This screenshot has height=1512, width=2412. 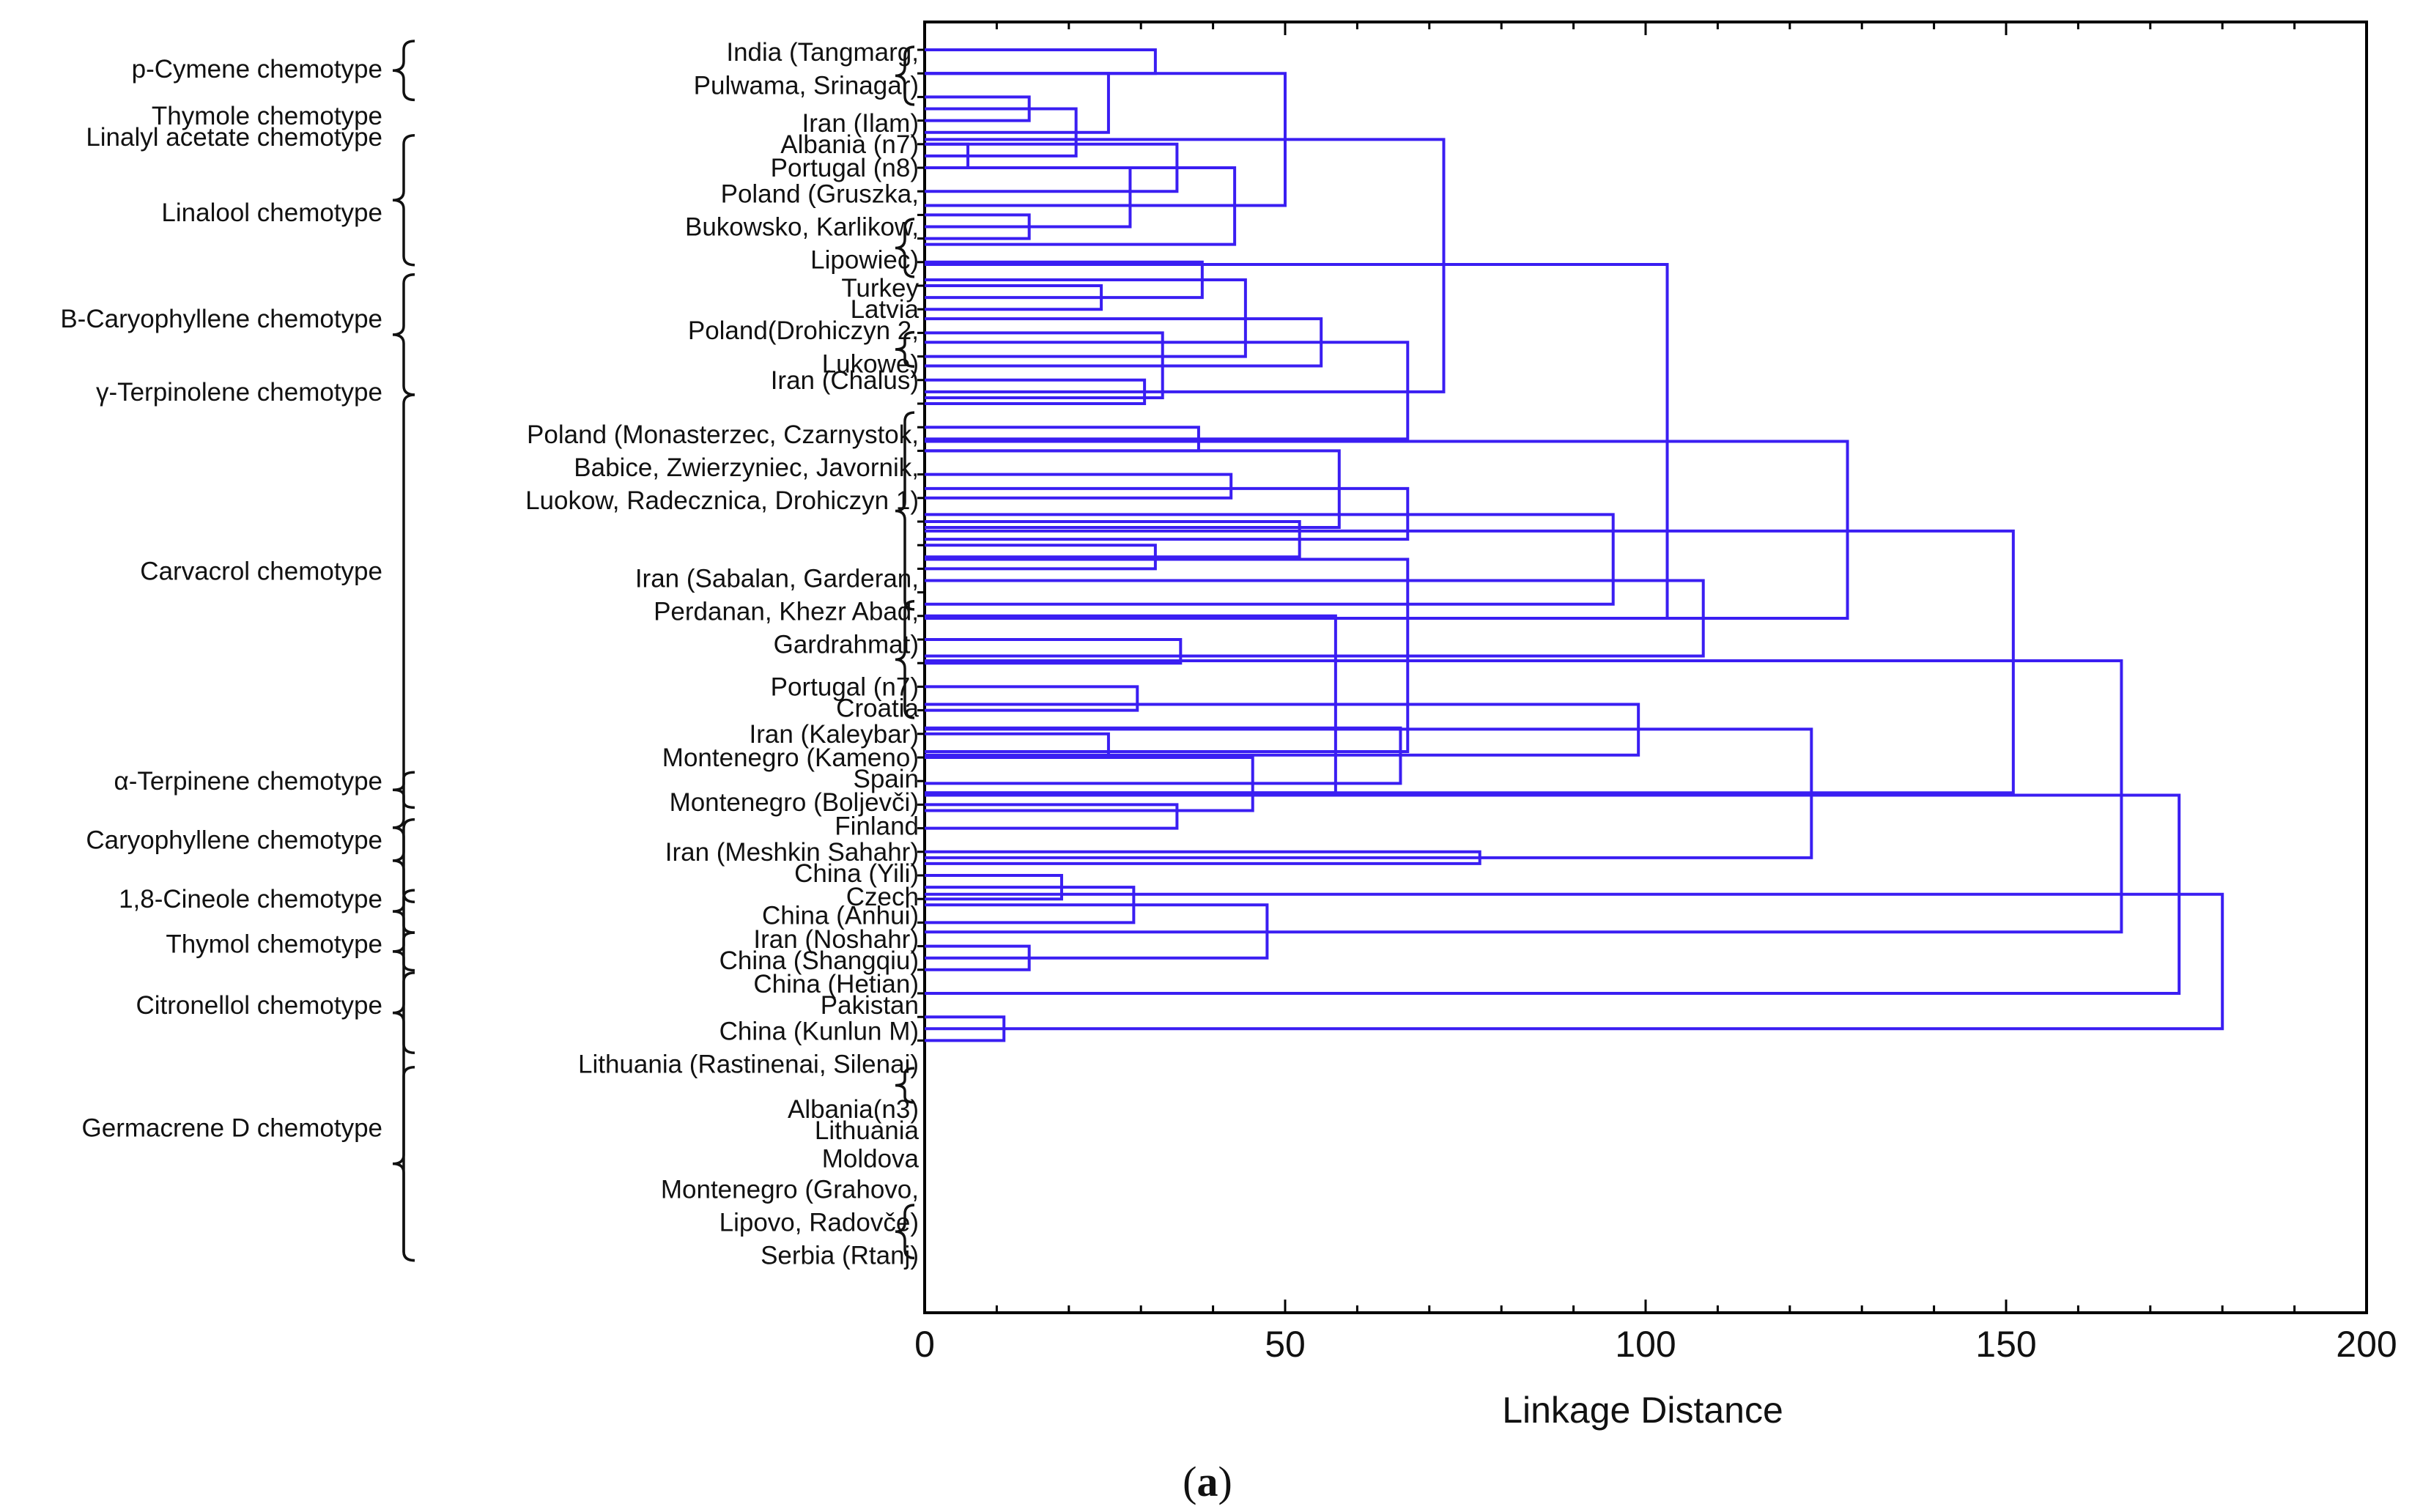 I want to click on x-tick-label: 0, so click(x=924, y=1344).